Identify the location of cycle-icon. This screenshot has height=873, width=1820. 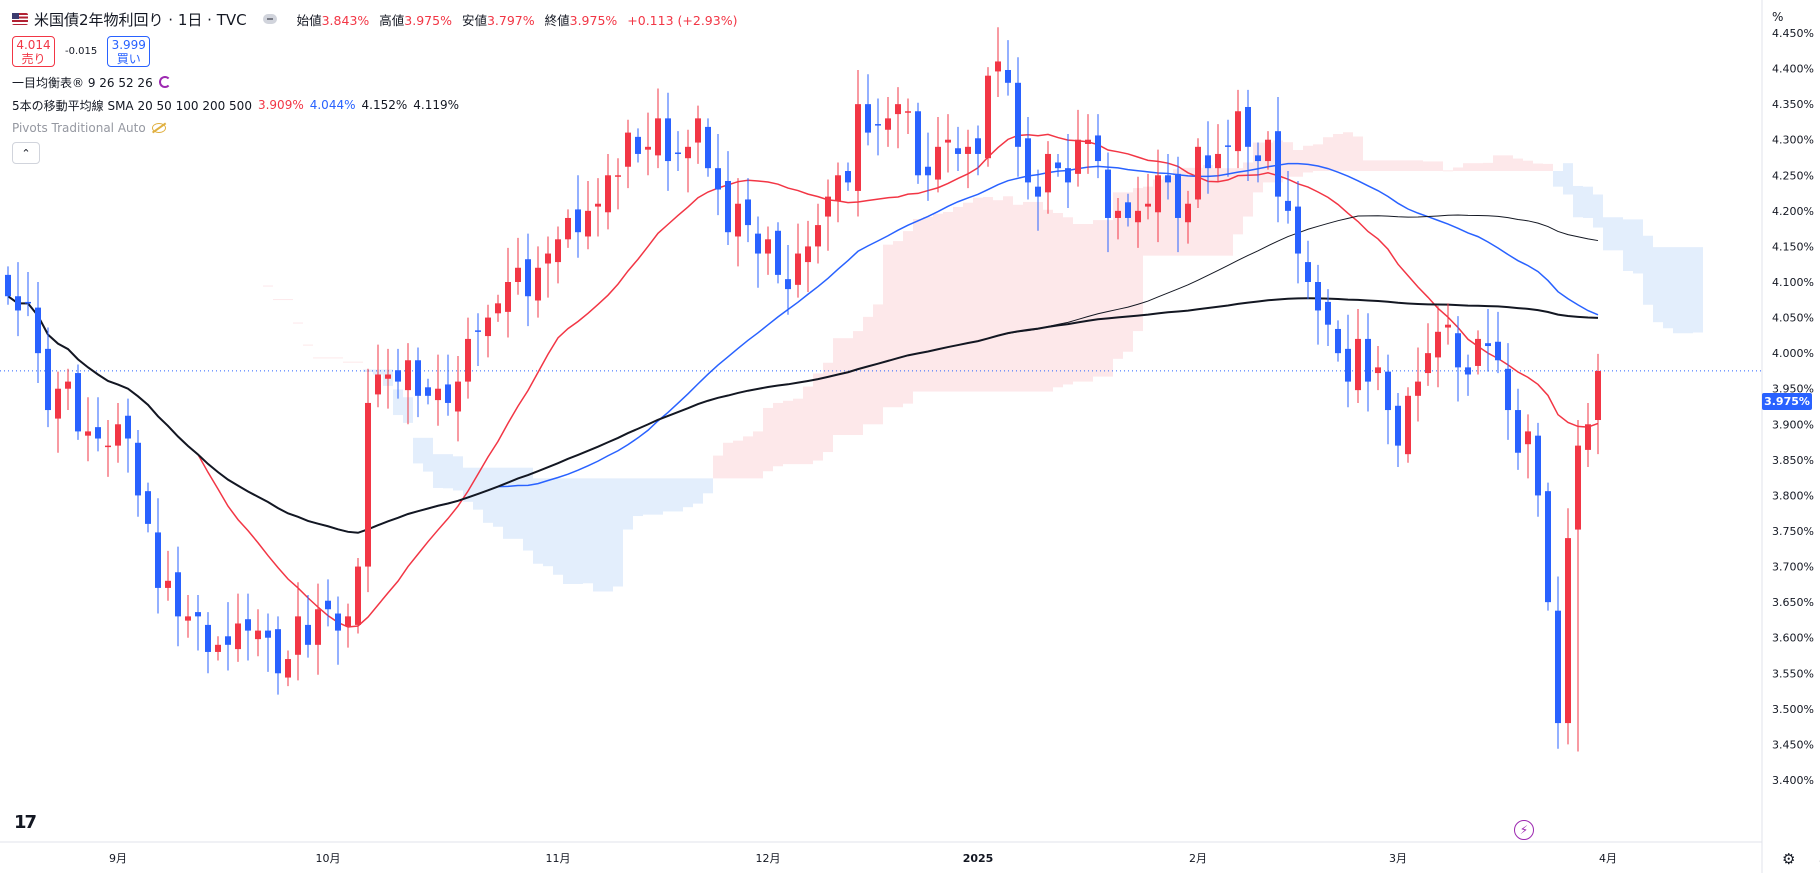
(164, 82).